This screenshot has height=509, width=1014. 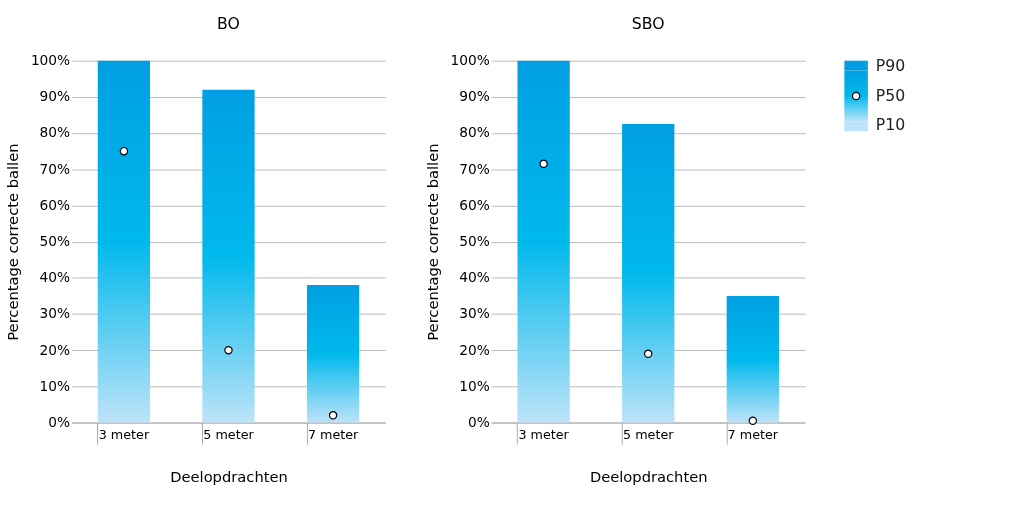 I want to click on legend-label: P50, so click(x=890, y=95).